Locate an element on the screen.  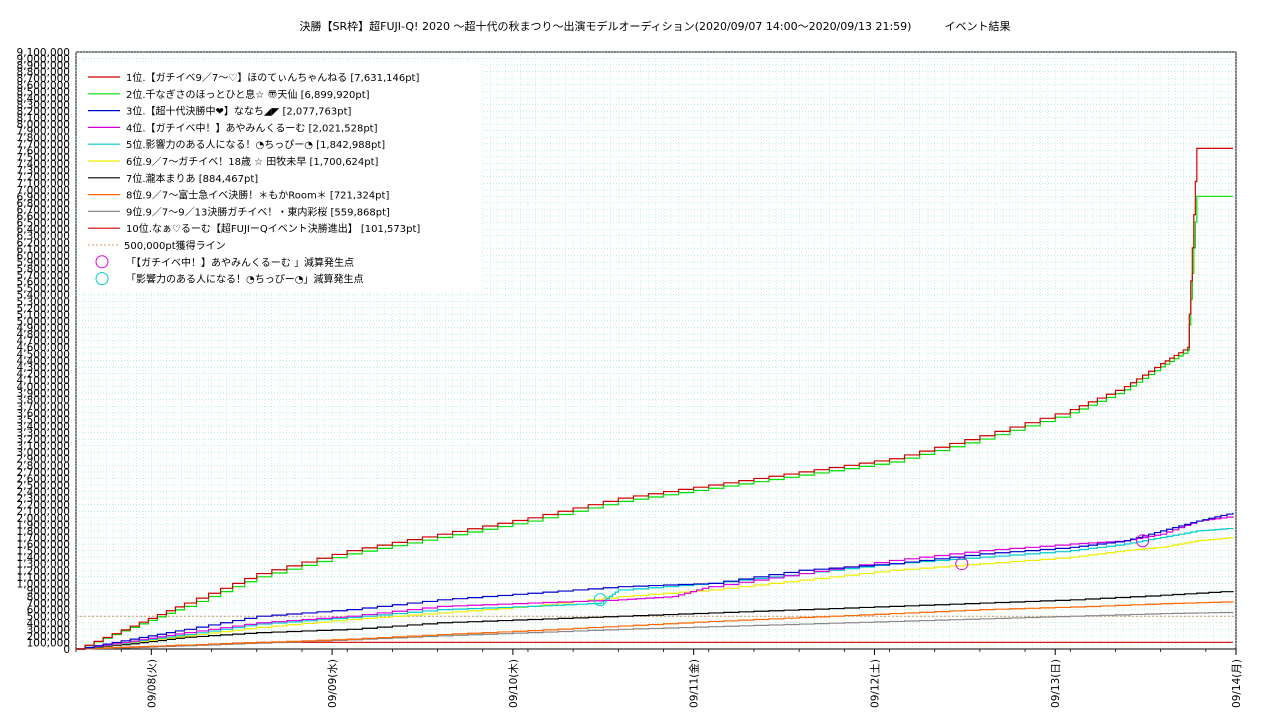
y-tick-label: 7,800,000 is located at coordinates (43, 138).